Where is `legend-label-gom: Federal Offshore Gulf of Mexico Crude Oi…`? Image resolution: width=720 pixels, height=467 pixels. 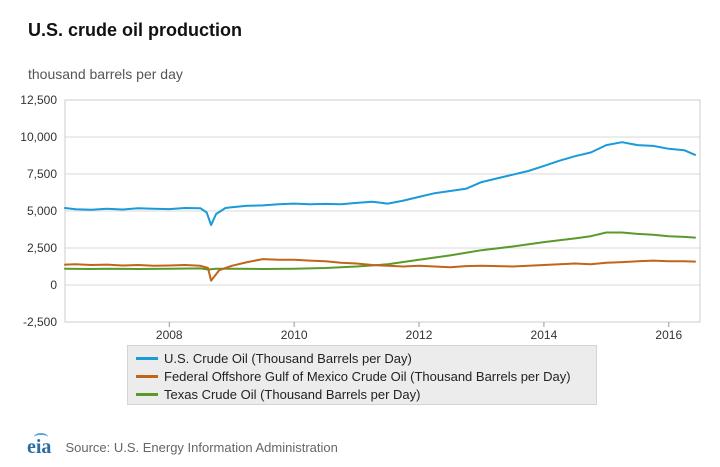 legend-label-gom: Federal Offshore Gulf of Mexico Crude Oi… is located at coordinates (367, 376).